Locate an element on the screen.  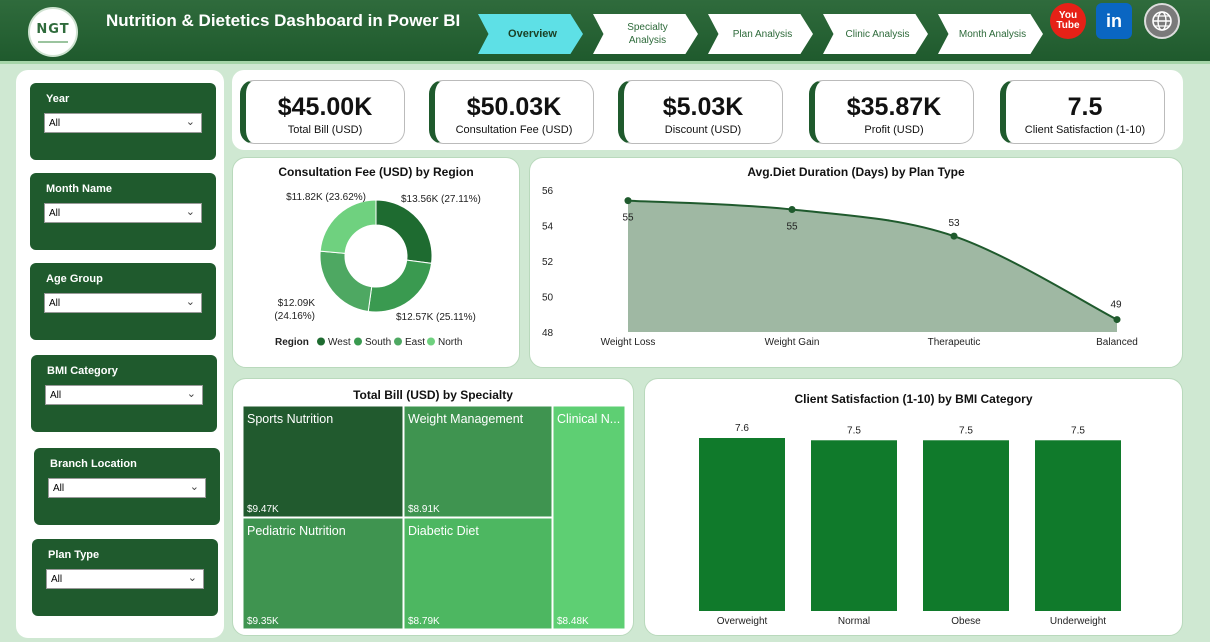
tile-name: Sports Nutrition is located at coordinates (290, 419).